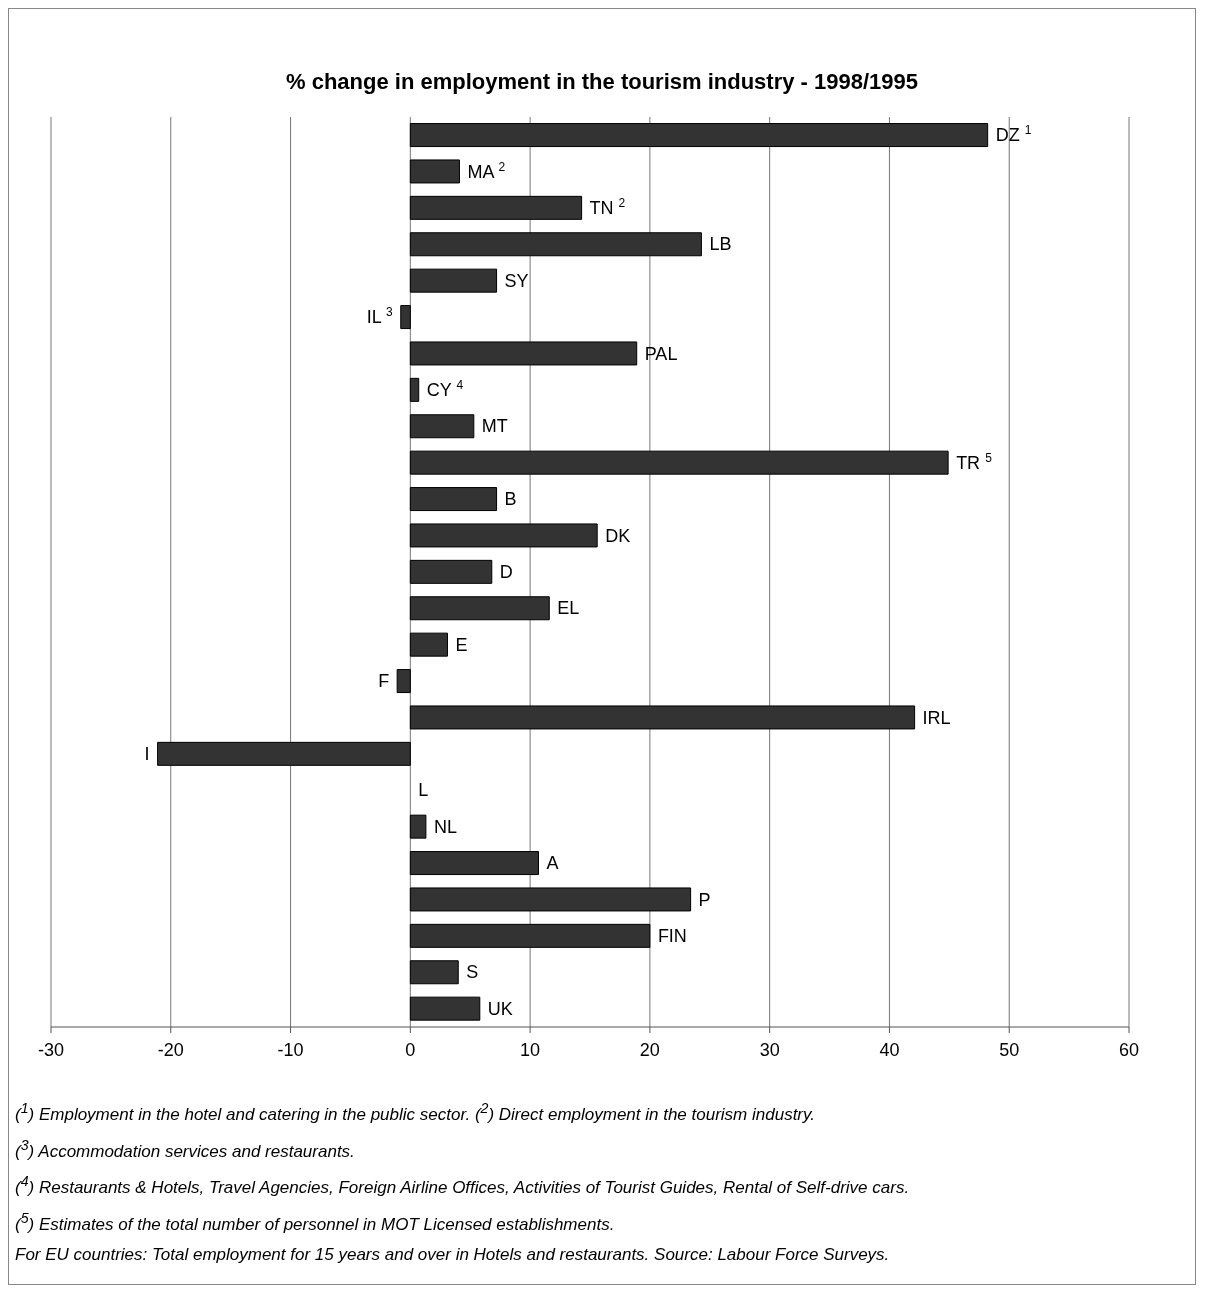 The width and height of the screenshot is (1206, 1315). Describe the element at coordinates (445, 826) in the screenshot. I see `y-tick-label: NL` at that location.